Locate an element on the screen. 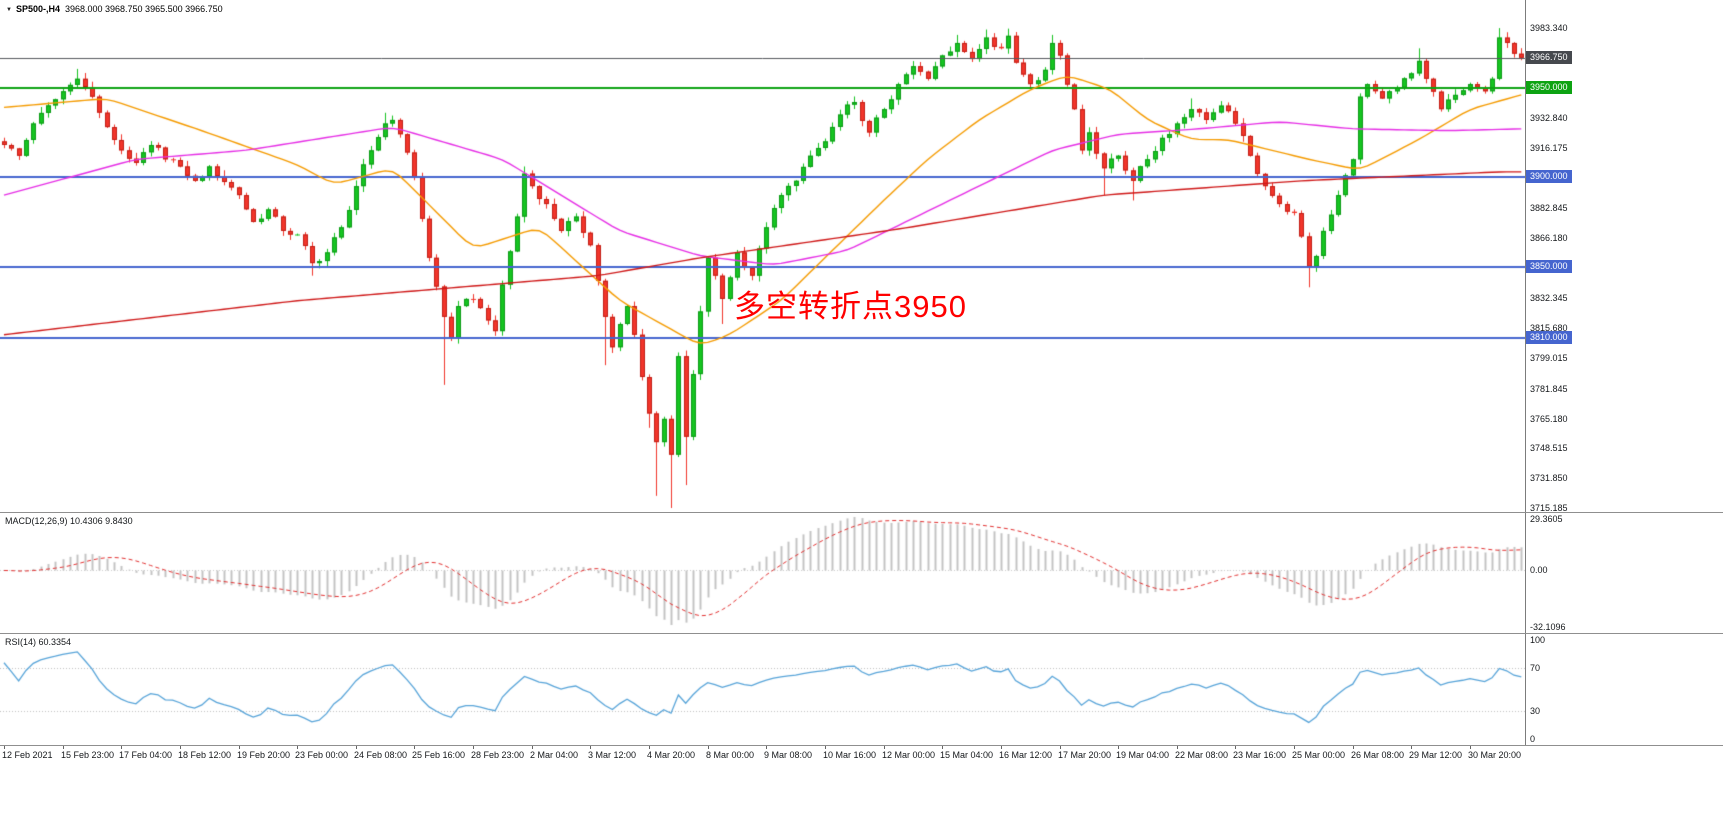  time-tick-label: 23 Mar 16:00 is located at coordinates (1260, 755).